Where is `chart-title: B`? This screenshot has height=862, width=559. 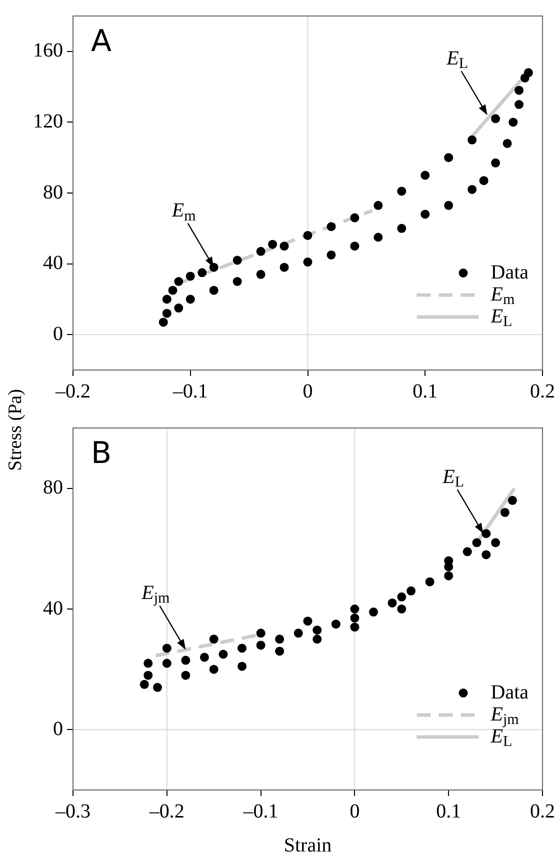 chart-title: B is located at coordinates (101, 453).